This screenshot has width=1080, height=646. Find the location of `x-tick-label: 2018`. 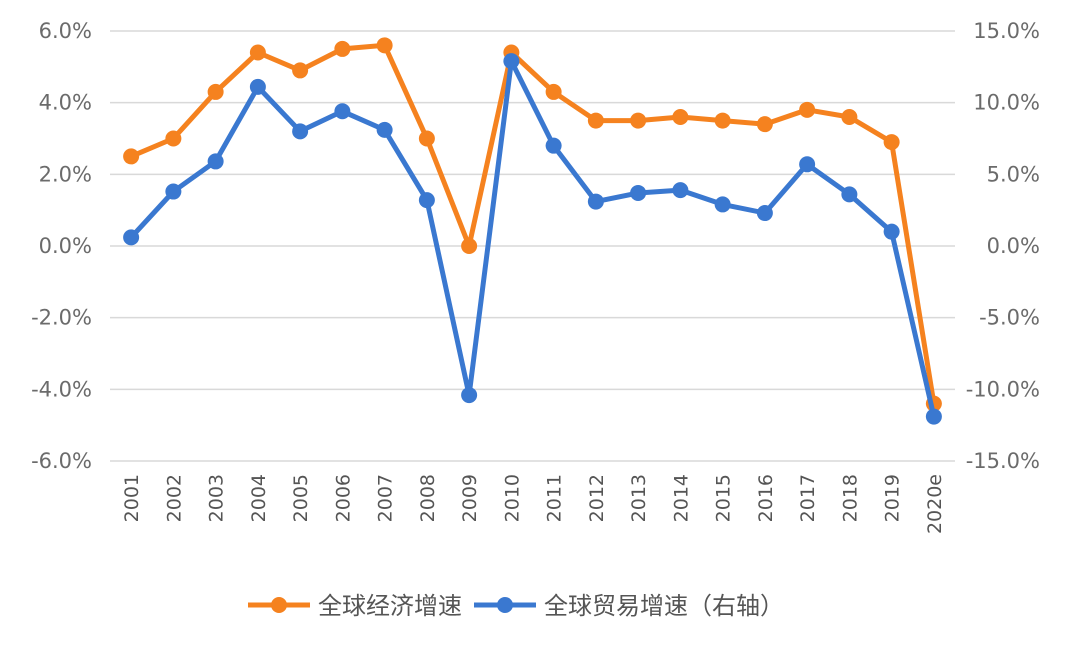

x-tick-label: 2018 is located at coordinates (850, 498).